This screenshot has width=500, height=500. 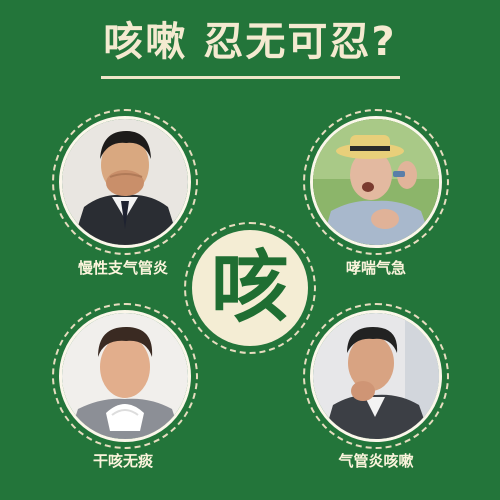 I want to click on title-underline, so click(x=250, y=77).